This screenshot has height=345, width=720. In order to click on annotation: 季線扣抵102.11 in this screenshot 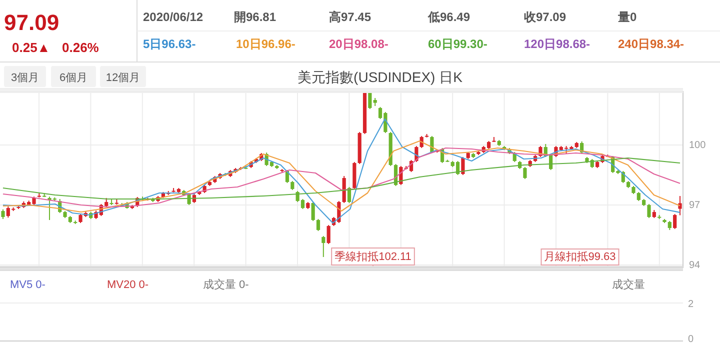, I will do `click(373, 256)`.